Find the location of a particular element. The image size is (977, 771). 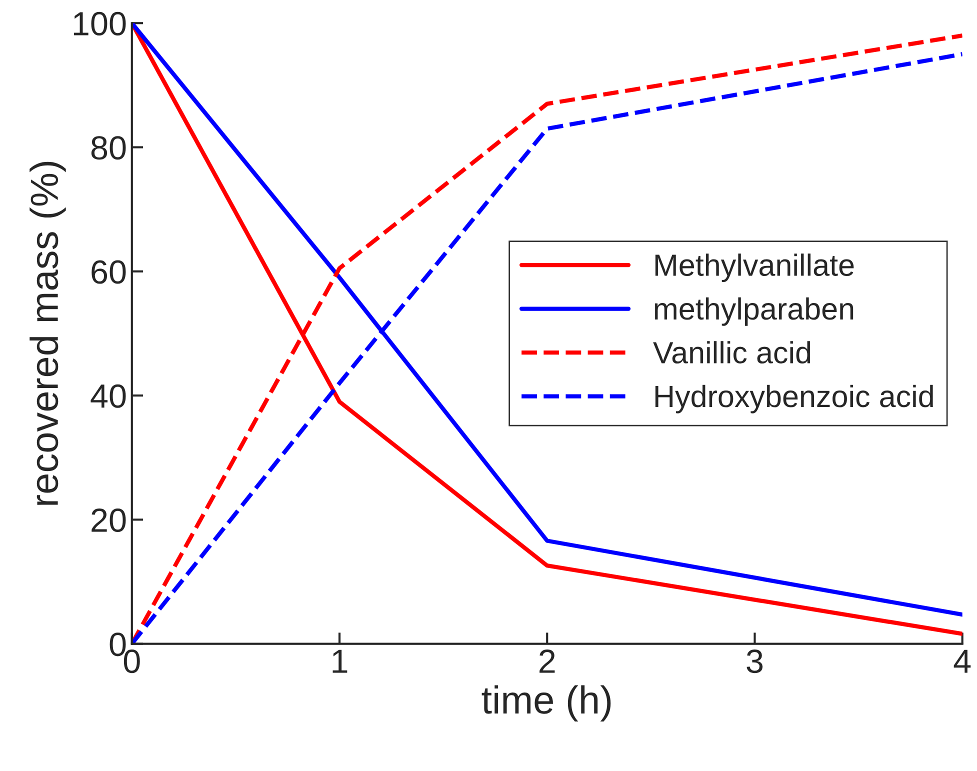

legend-label: Vanillic acid is located at coordinates (731, 352).